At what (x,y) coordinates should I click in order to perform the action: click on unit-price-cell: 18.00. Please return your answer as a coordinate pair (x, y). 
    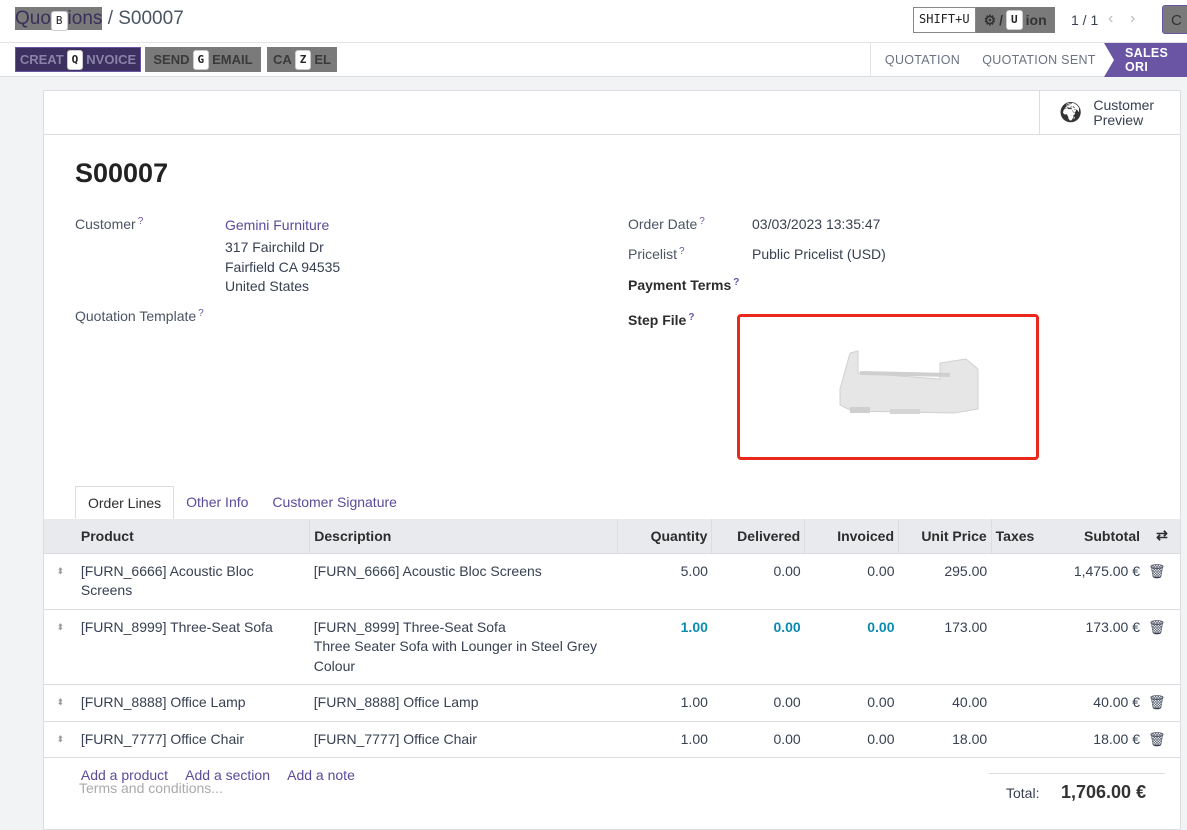
    Looking at the image, I should click on (945, 739).